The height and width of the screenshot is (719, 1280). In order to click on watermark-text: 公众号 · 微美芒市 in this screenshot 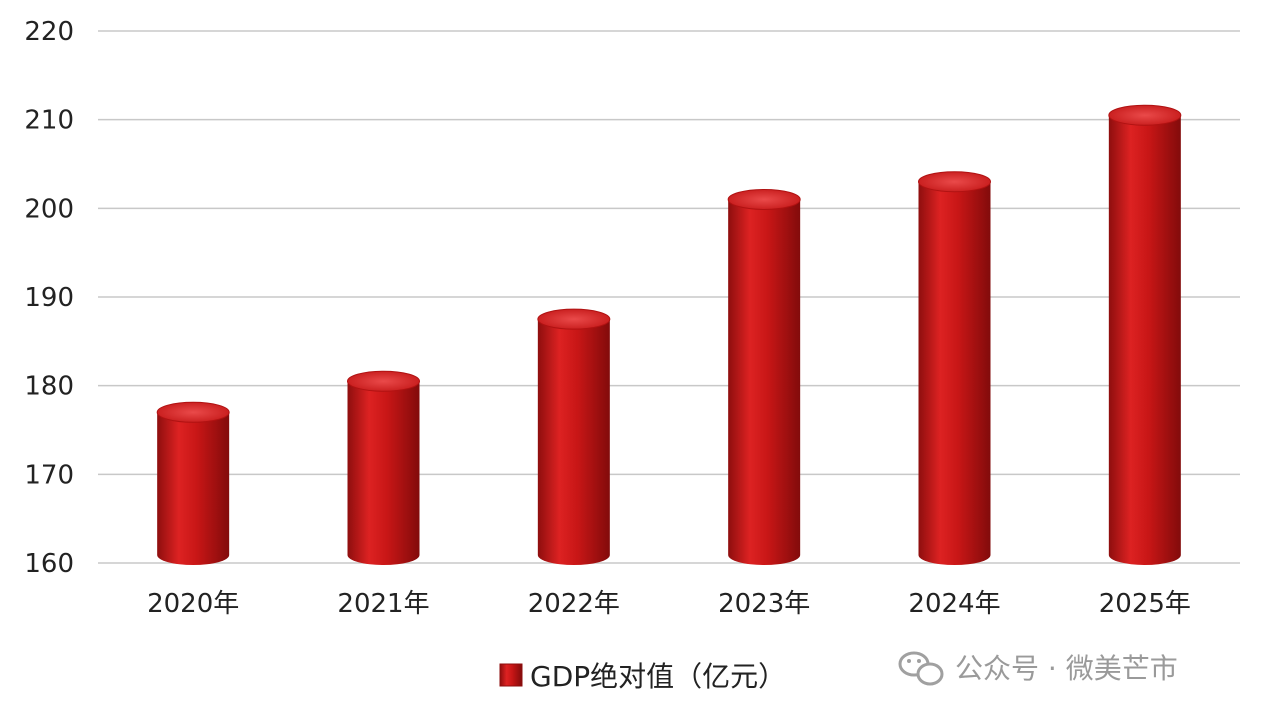, I will do `click(1066, 668)`.